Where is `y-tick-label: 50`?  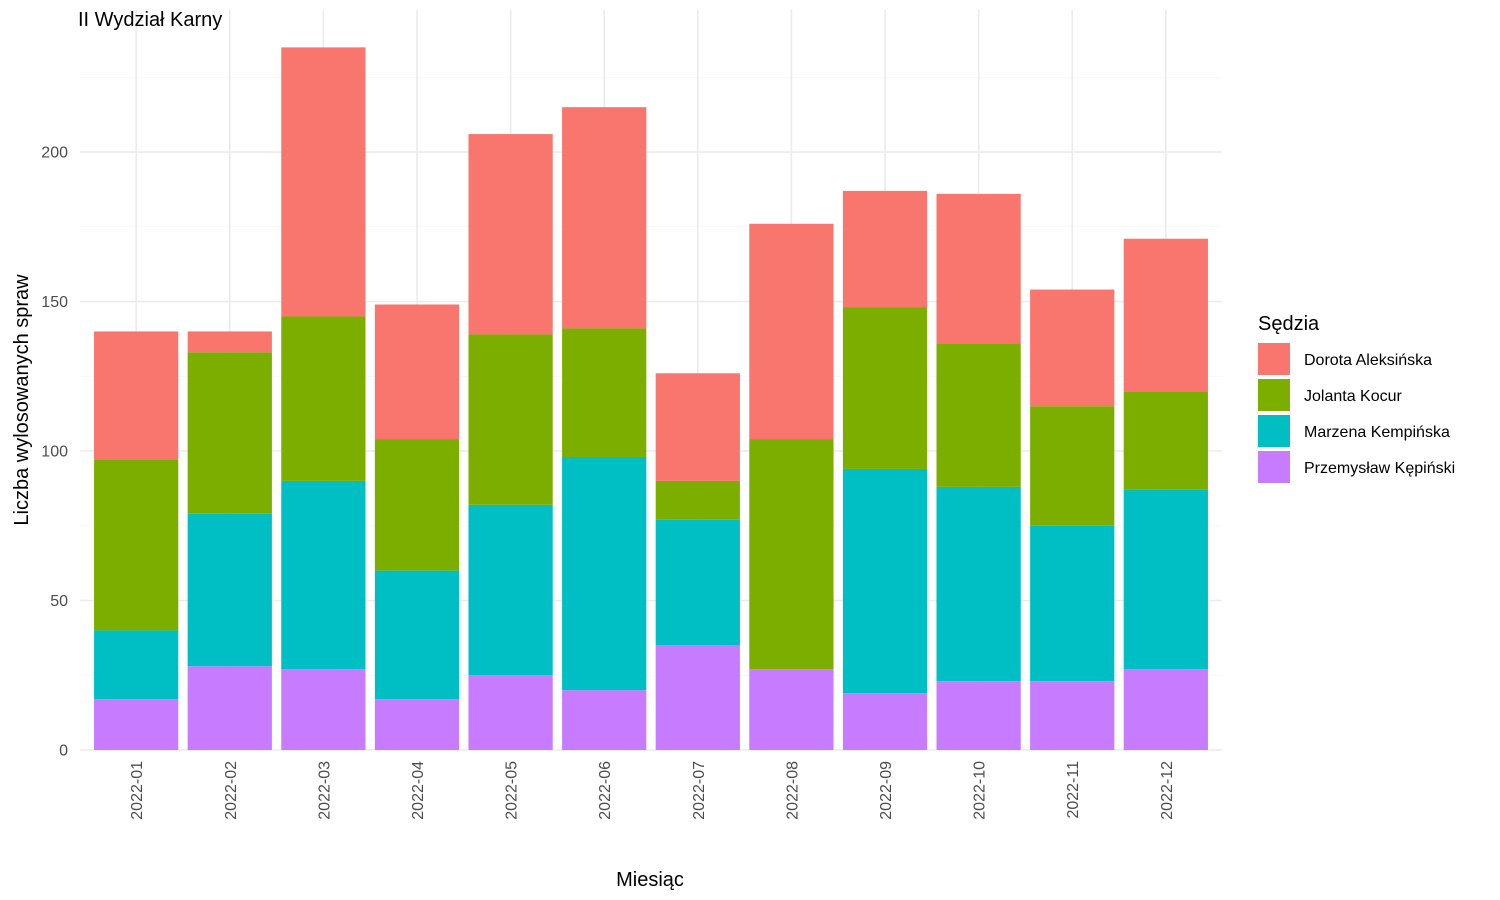
y-tick-label: 50 is located at coordinates (59, 601).